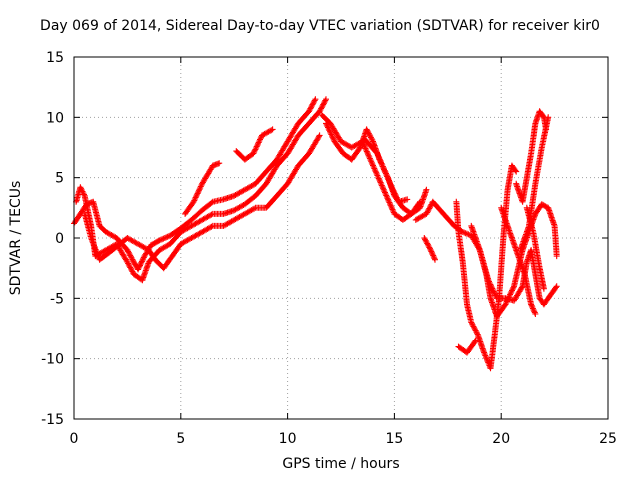  I want to click on x-tick-label: 0, so click(74, 439).